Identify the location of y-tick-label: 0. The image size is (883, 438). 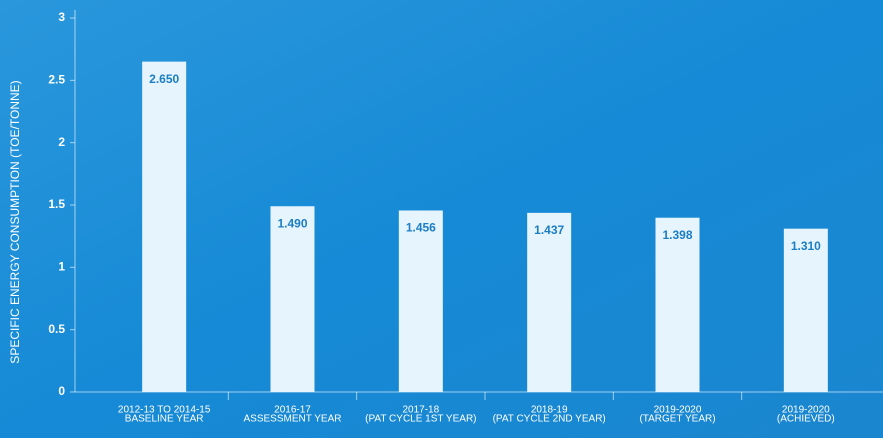
(61, 391).